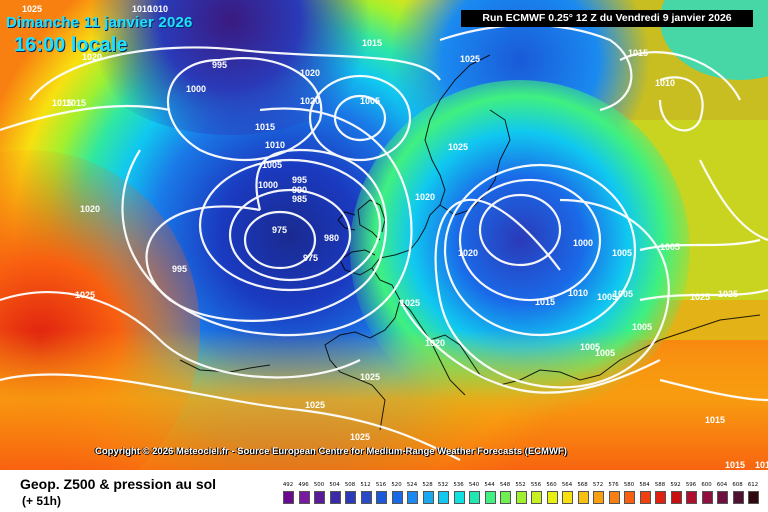 The image size is (768, 512). What do you see at coordinates (536, 485) in the screenshot?
I see `scale-label: 556` at bounding box center [536, 485].